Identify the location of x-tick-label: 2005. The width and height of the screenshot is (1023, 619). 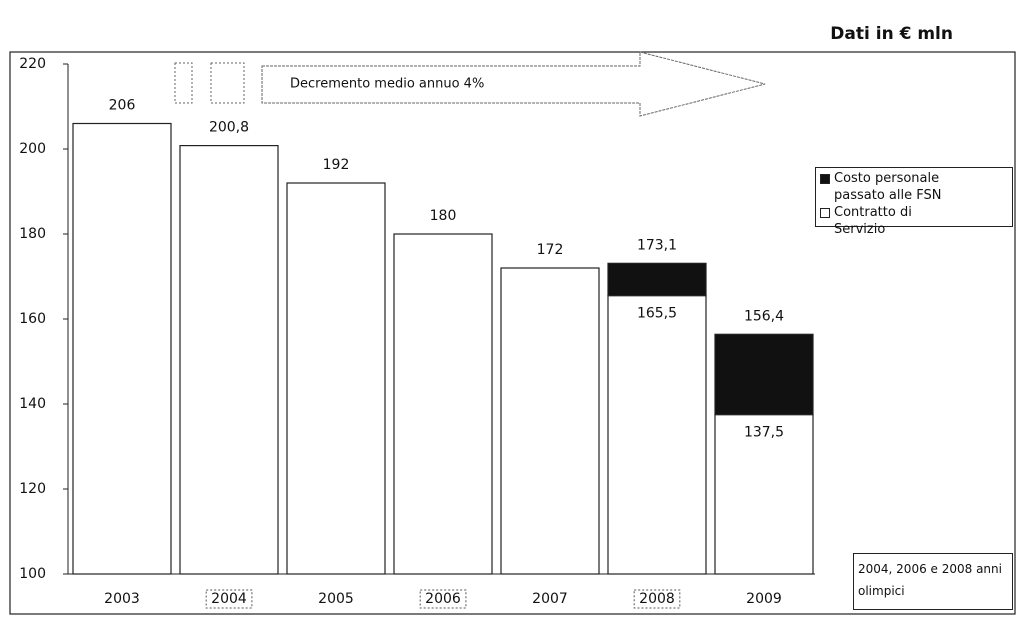
(336, 599).